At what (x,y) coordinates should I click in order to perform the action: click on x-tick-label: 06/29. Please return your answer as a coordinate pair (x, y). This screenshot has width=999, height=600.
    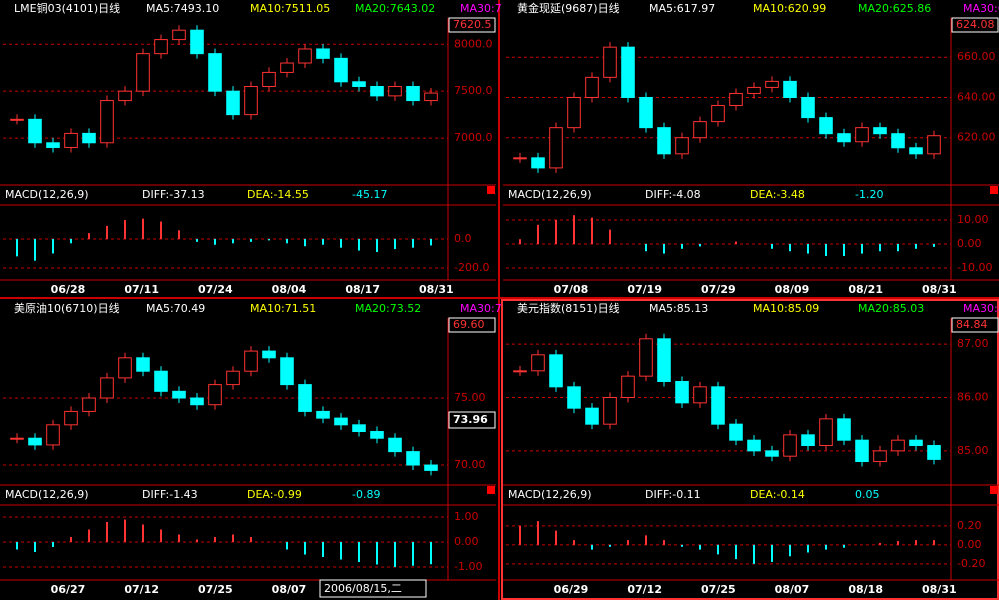
    Looking at the image, I should click on (571, 589).